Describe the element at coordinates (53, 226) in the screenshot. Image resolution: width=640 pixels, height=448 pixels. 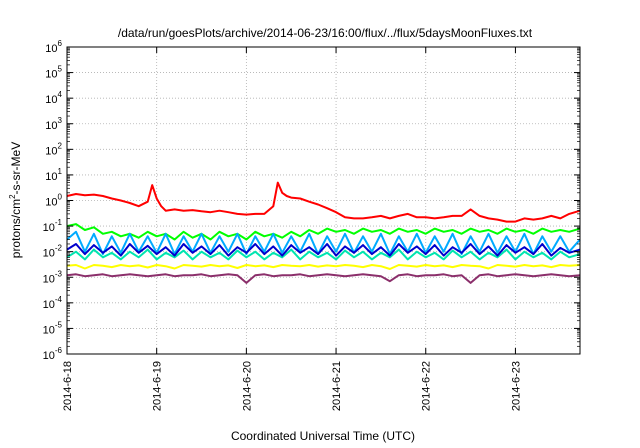
I see `y-tick-label: 10⁻¹` at that location.